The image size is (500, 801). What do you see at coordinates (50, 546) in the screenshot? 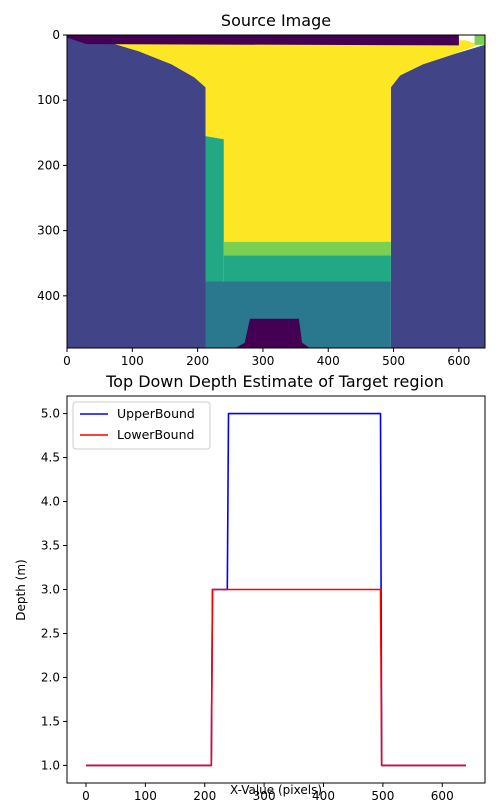
I see `y-tick-label: 3.5` at bounding box center [50, 546].